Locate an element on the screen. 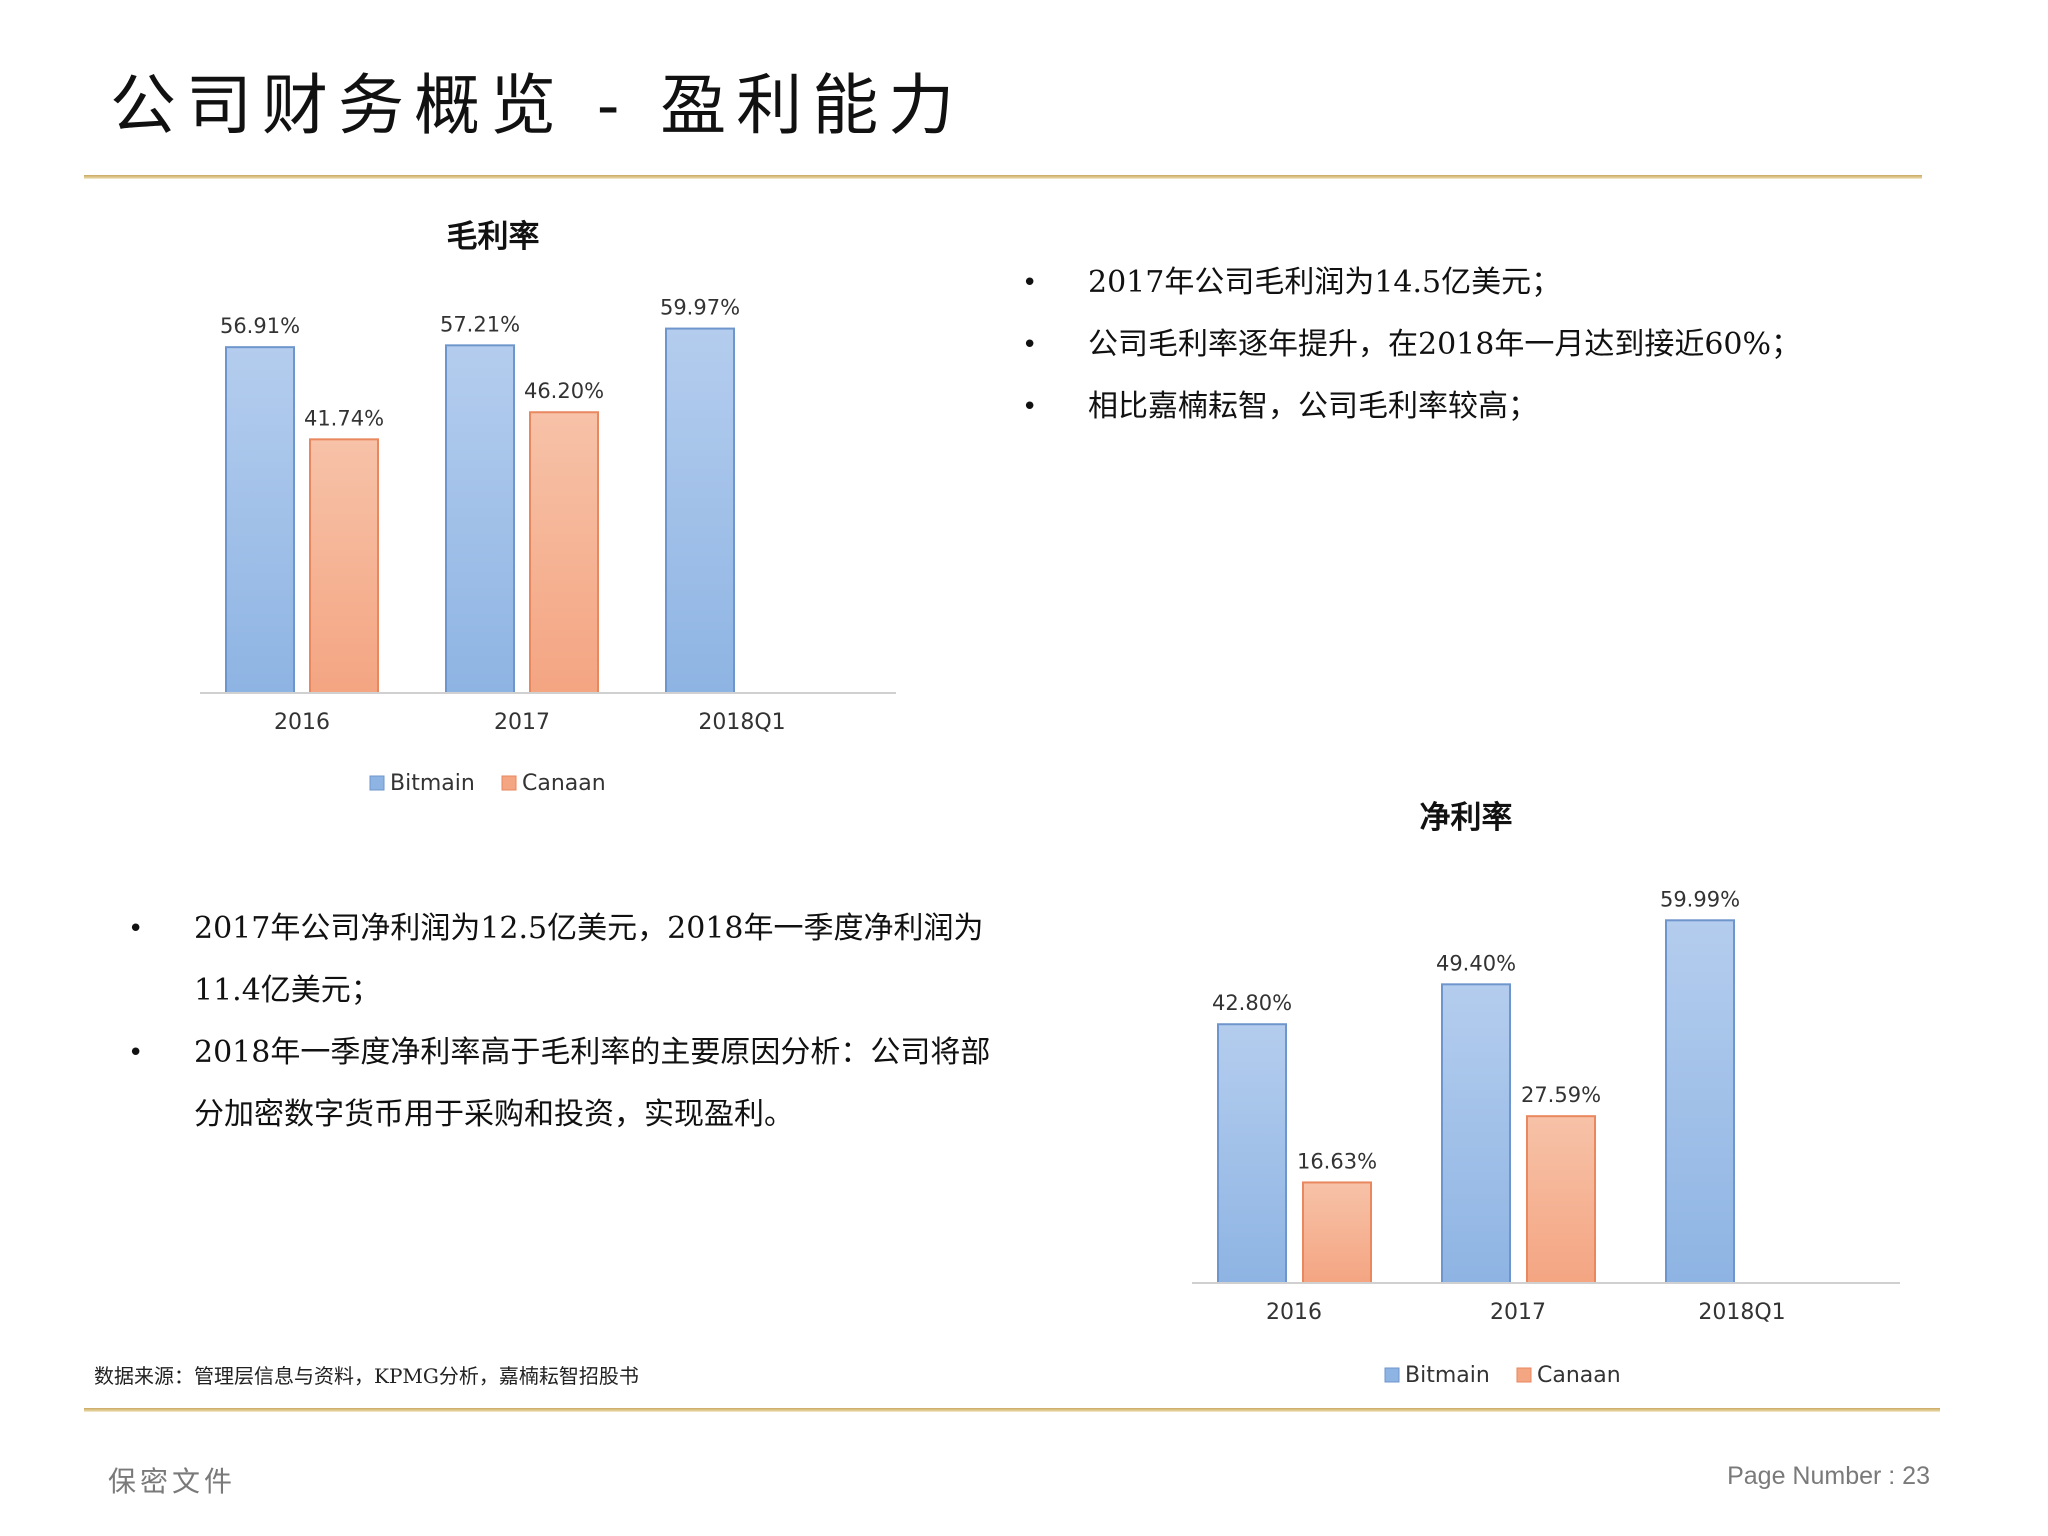 The image size is (2048, 1536). chart-title: 净利率 is located at coordinates (1466, 818).